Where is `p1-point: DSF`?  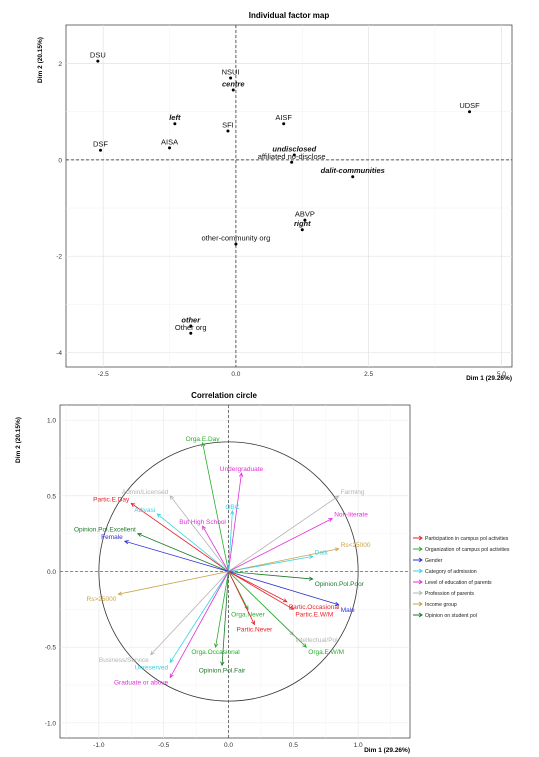
p1-point: DSF is located at coordinates (100, 146).